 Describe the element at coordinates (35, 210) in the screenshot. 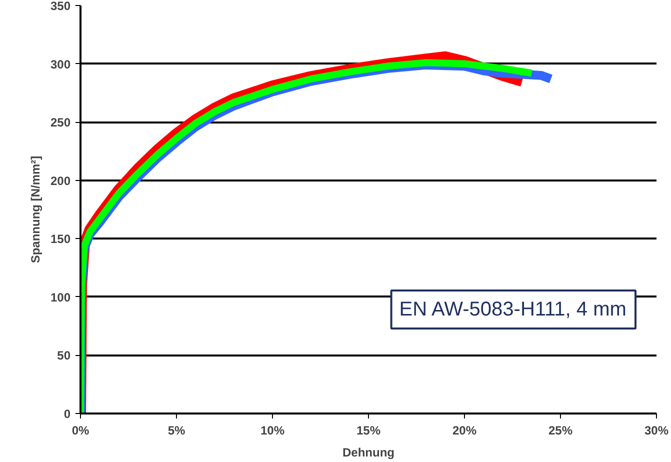

I see `y-axis-title: Spannung [N/mm²]` at that location.